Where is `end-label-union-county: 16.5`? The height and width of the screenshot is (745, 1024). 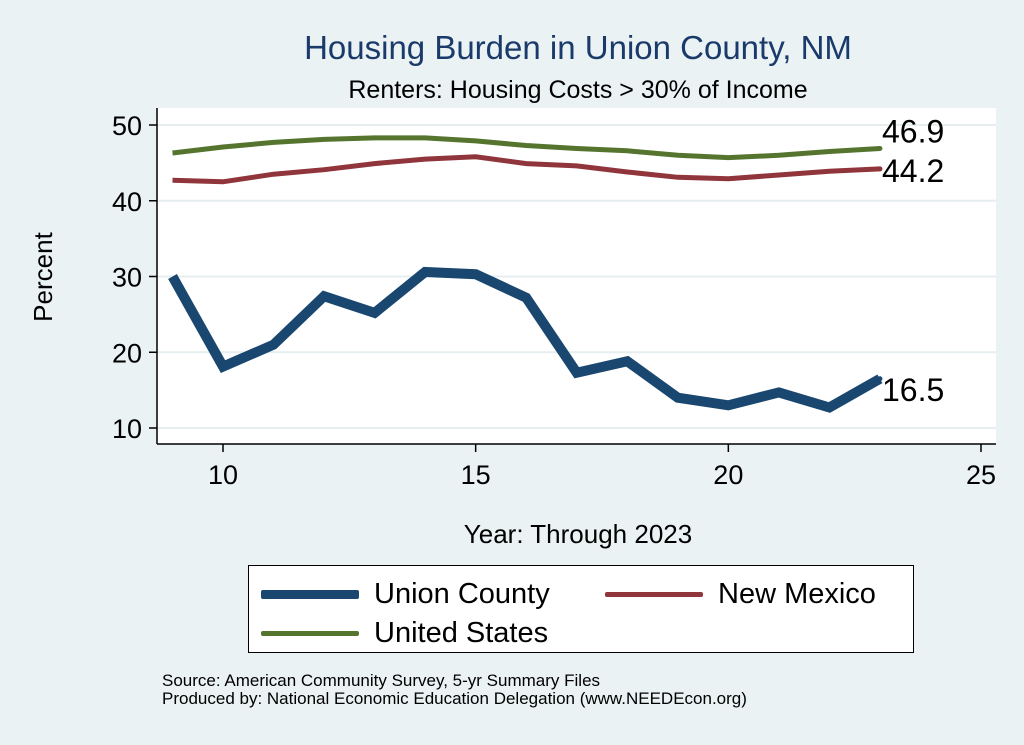
end-label-union-county: 16.5 is located at coordinates (913, 390).